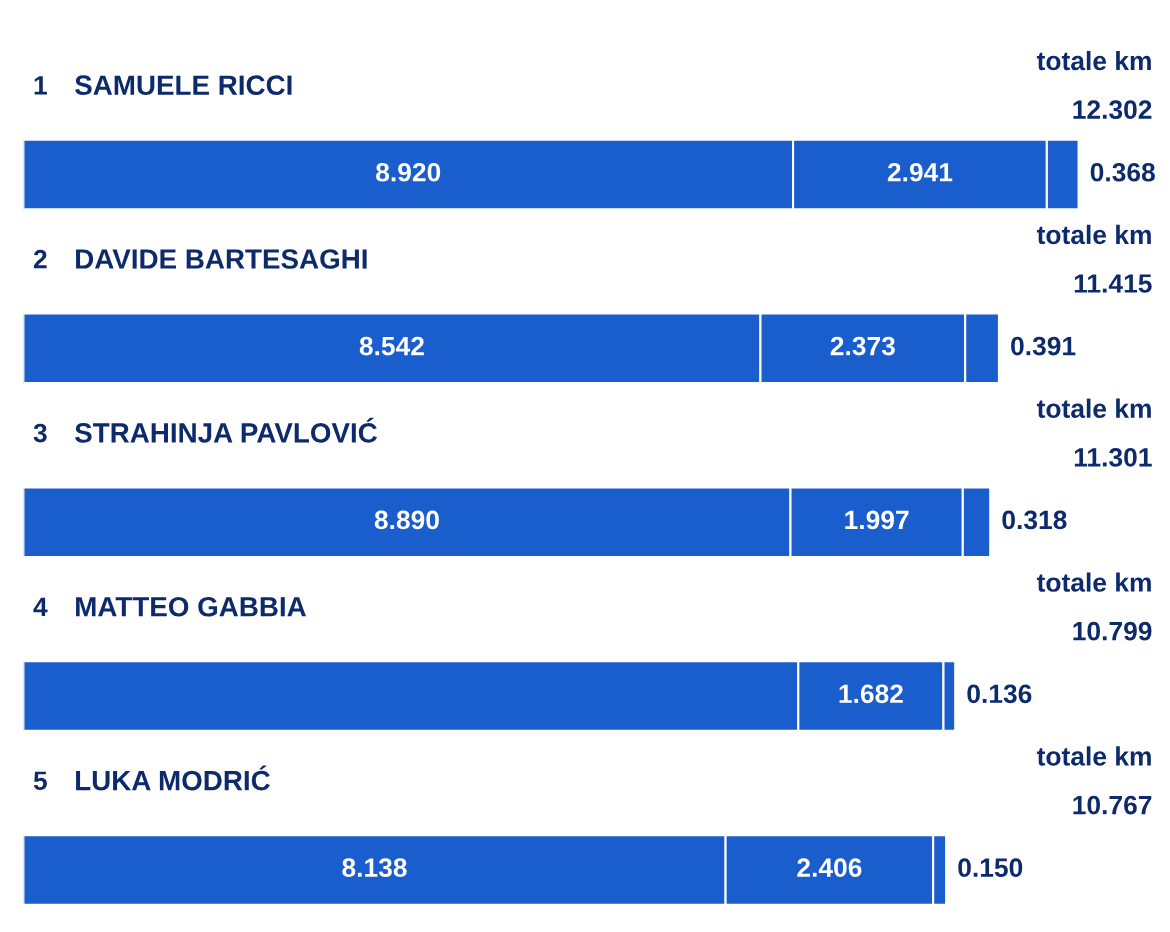  What do you see at coordinates (1112, 110) in the screenshot?
I see `annotation: 12.302` at bounding box center [1112, 110].